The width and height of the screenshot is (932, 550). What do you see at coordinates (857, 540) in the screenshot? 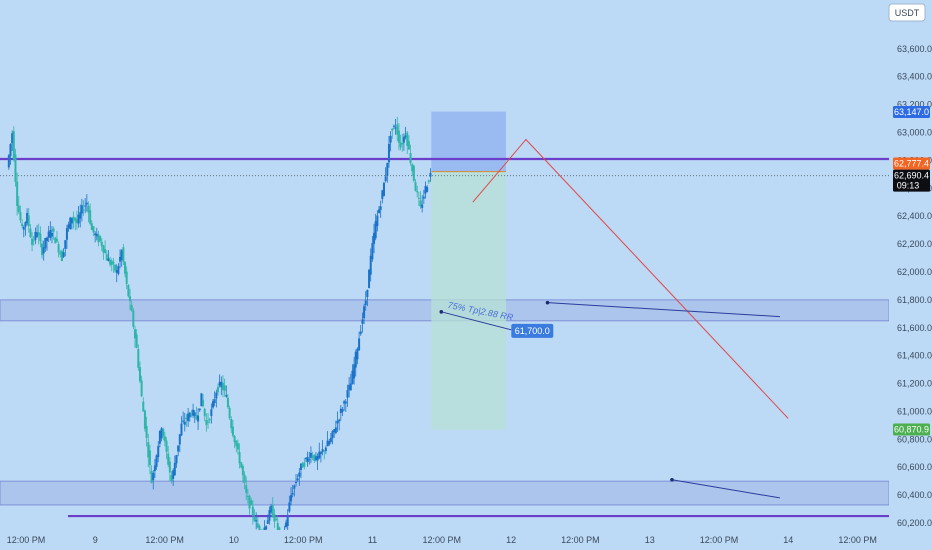
I see `x-tick-label: 12:00 PM` at bounding box center [857, 540].